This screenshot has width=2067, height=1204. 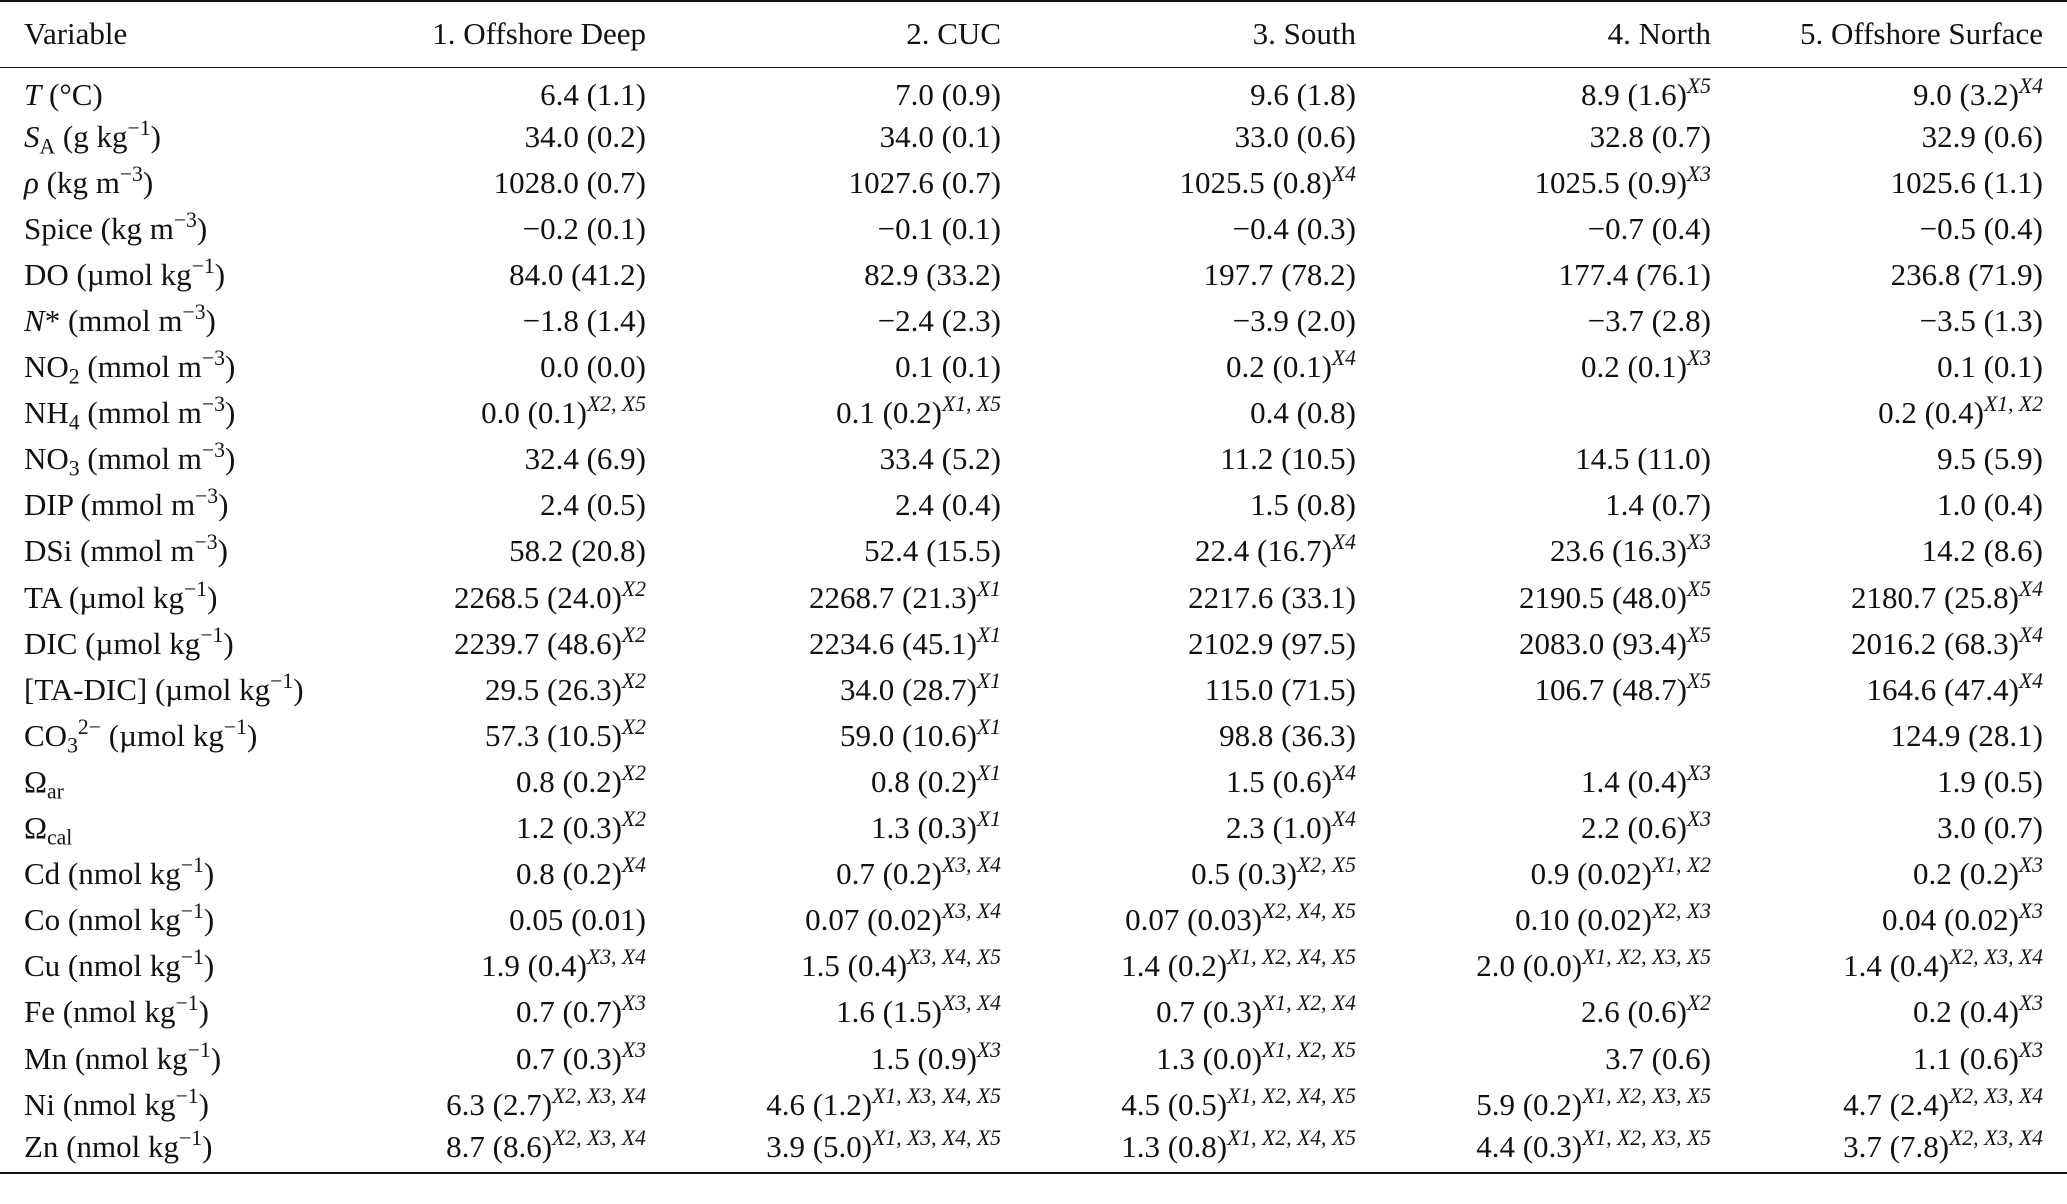 What do you see at coordinates (1202, 367) in the screenshot?
I see `value-cell-south: 0.2 (0.1)X4` at bounding box center [1202, 367].